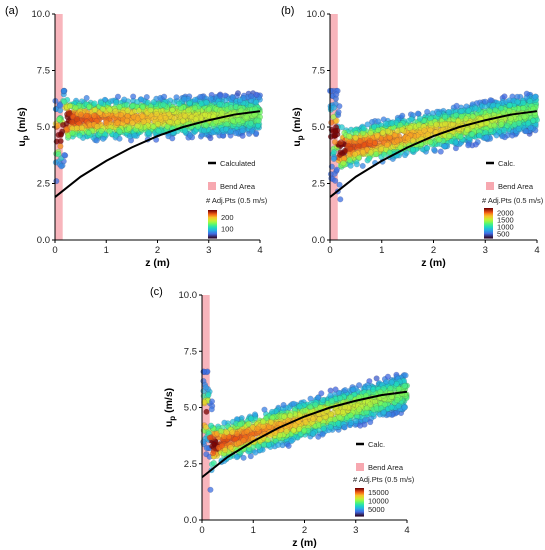 This screenshot has width=545, height=550. Describe the element at coordinates (386, 467) in the screenshot. I see `legend-bend-label: Bend Area` at that location.